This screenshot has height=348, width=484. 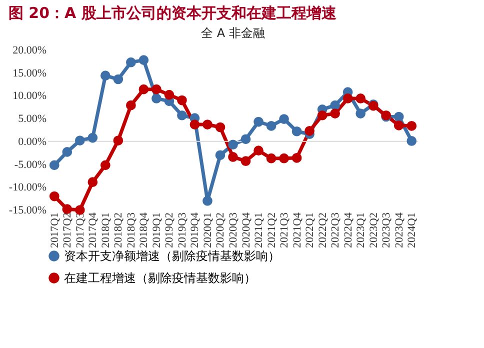 What do you see at coordinates (348, 230) in the screenshot?
I see `x-tick-label: 2022Q4` at bounding box center [348, 230].